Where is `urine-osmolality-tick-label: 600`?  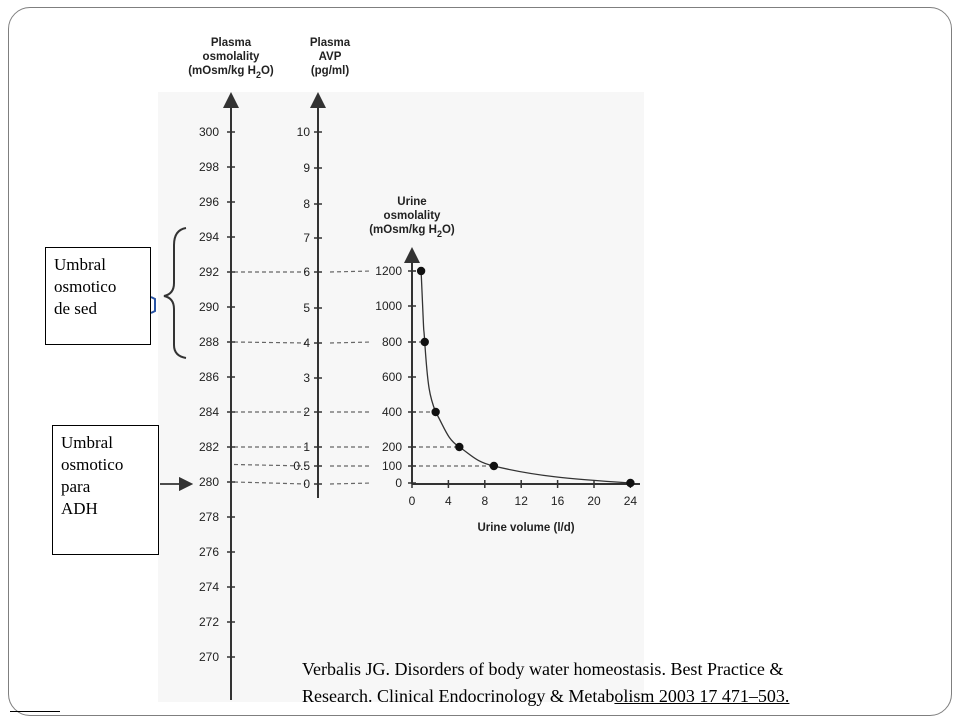
urine-osmolality-tick-label: 600 is located at coordinates (392, 377).